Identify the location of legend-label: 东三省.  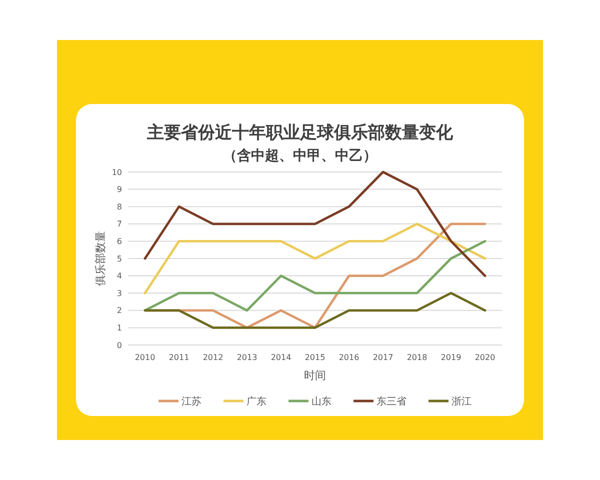
(391, 402).